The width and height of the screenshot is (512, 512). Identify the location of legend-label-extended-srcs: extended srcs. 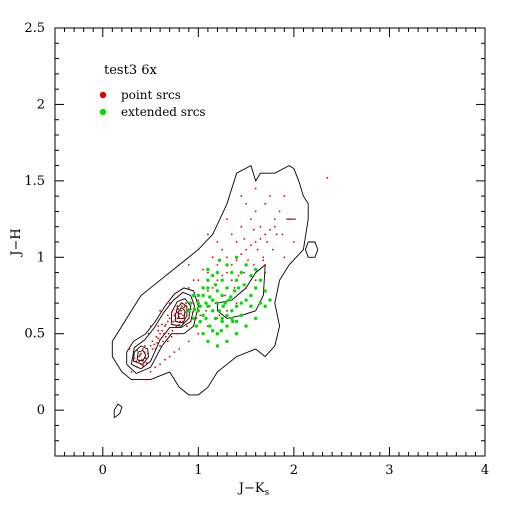
(163, 112).